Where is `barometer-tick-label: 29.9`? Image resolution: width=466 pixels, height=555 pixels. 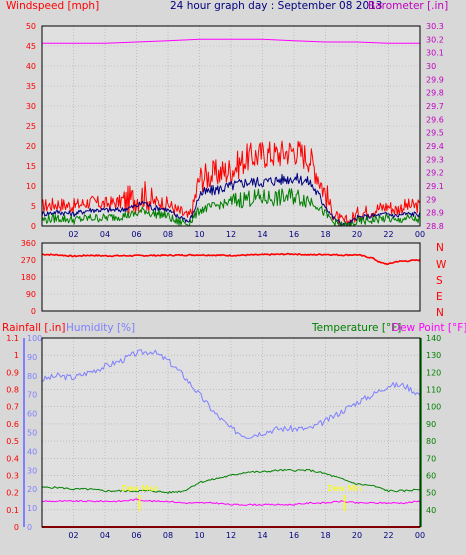
barometer-tick-label: 29.9 is located at coordinates (435, 79).